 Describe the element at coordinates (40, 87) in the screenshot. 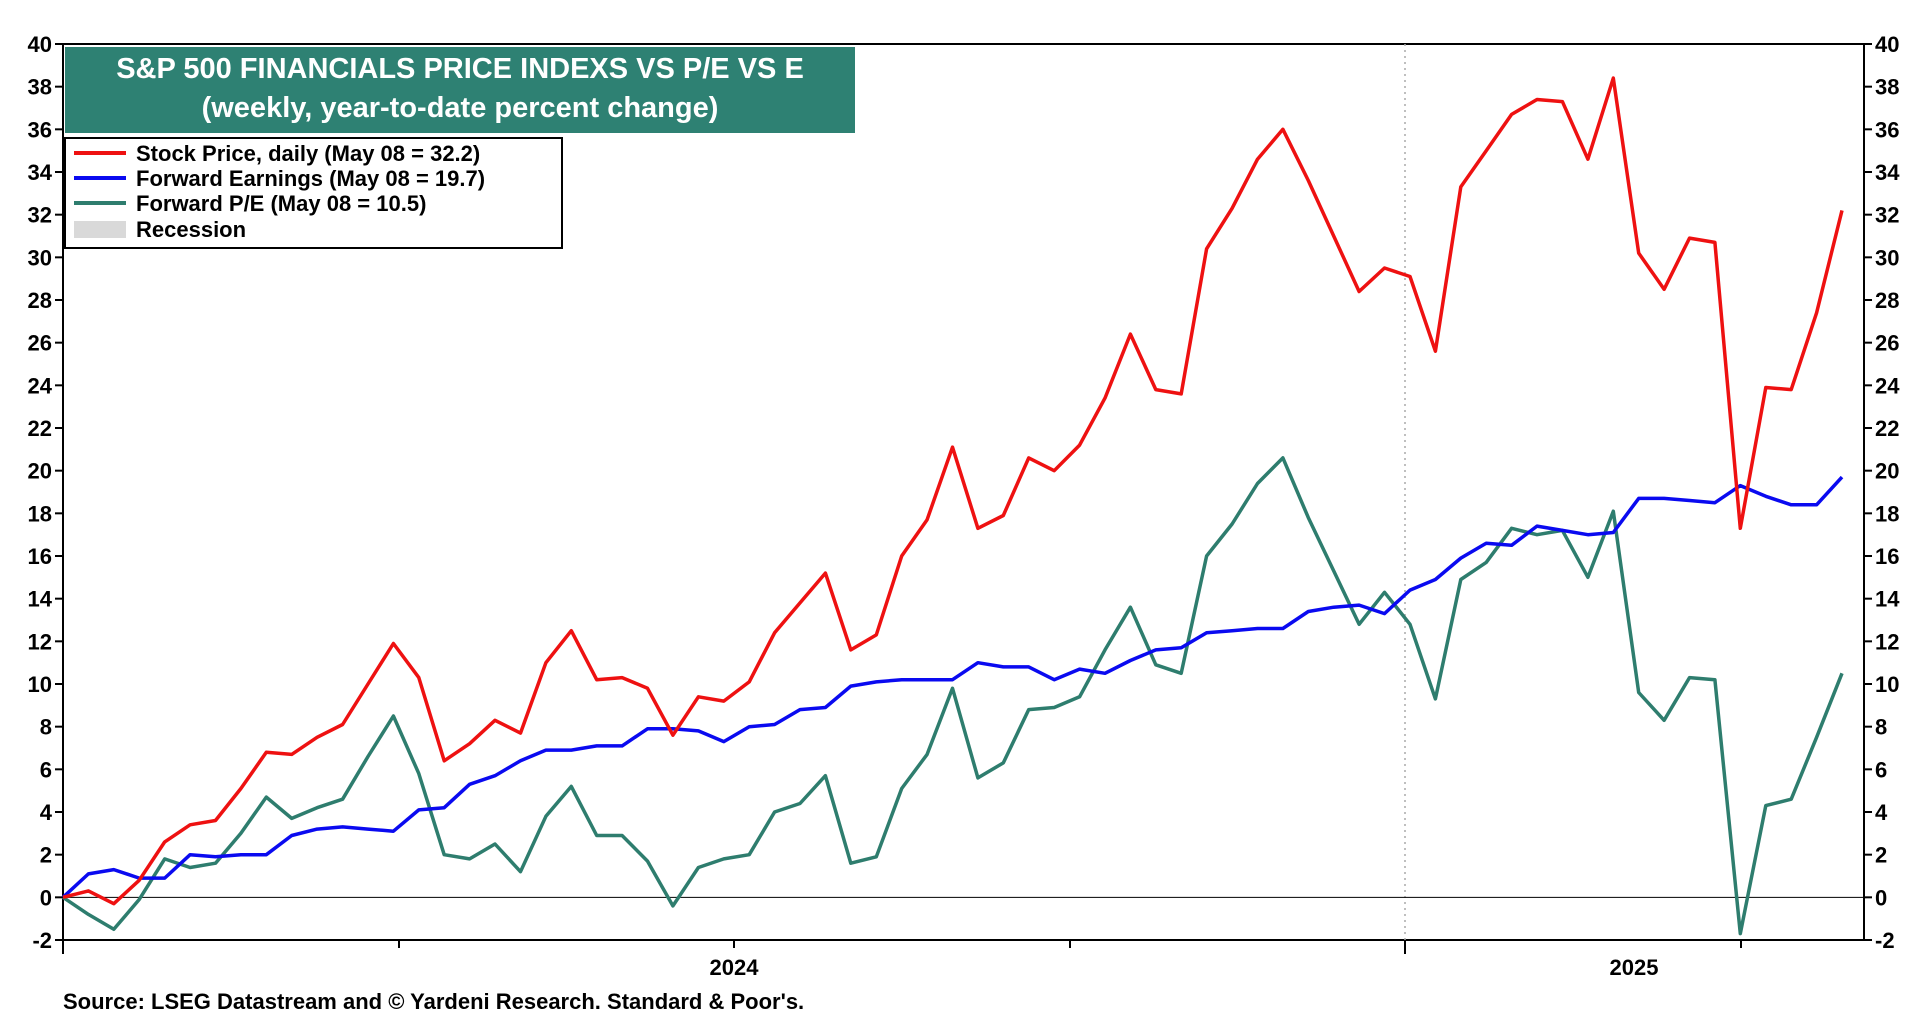

I see `y-tick-label-left: 38` at that location.